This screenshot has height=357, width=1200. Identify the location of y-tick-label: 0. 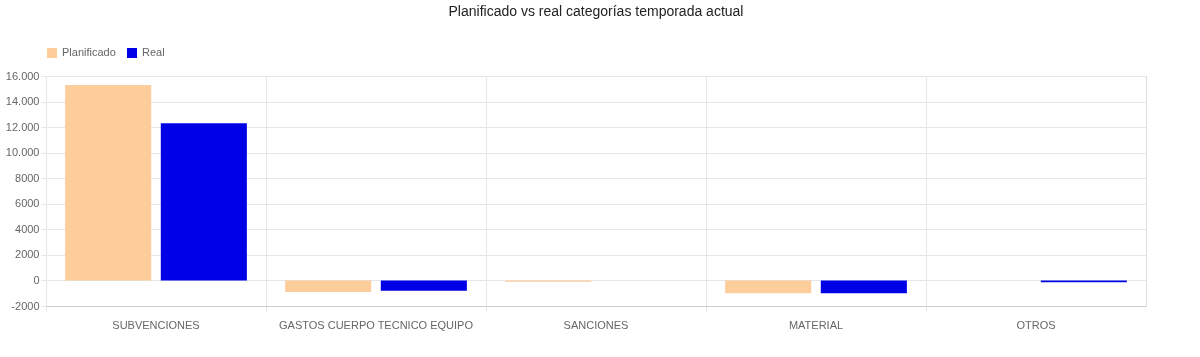
(36, 279).